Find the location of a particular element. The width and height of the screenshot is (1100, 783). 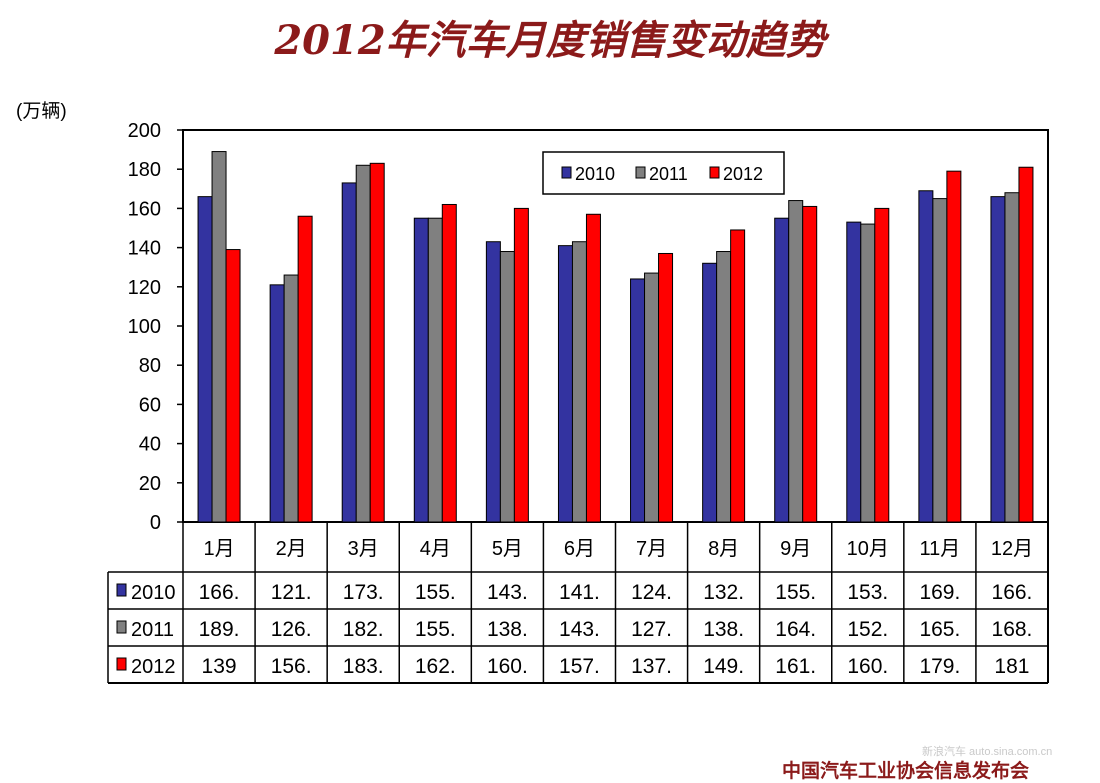

table-cell-2010-3: 173. is located at coordinates (363, 592).